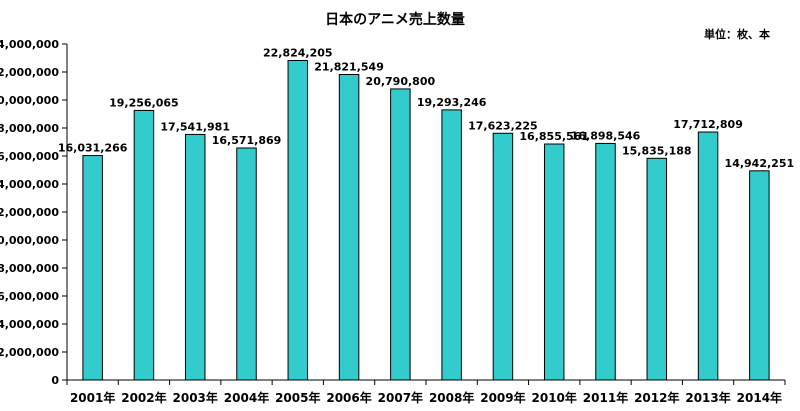  What do you see at coordinates (452, 102) in the screenshot?
I see `data-label: 19,293,246` at bounding box center [452, 102].